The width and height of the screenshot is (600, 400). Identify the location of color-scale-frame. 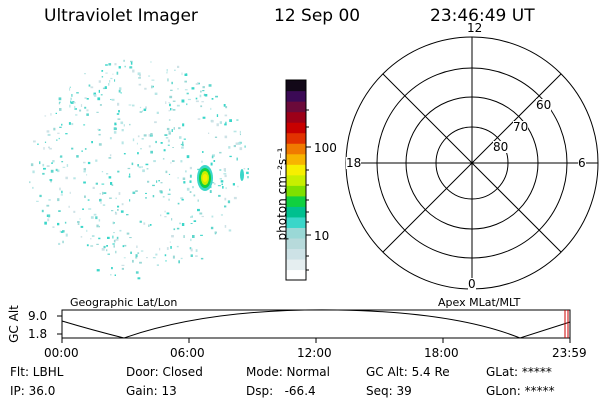
(296, 180).